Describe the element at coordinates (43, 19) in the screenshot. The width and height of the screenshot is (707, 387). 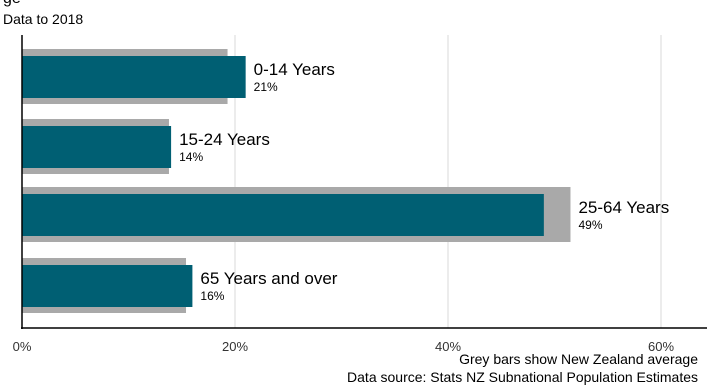
I see `chart-subtitle: Data to 2018` at that location.